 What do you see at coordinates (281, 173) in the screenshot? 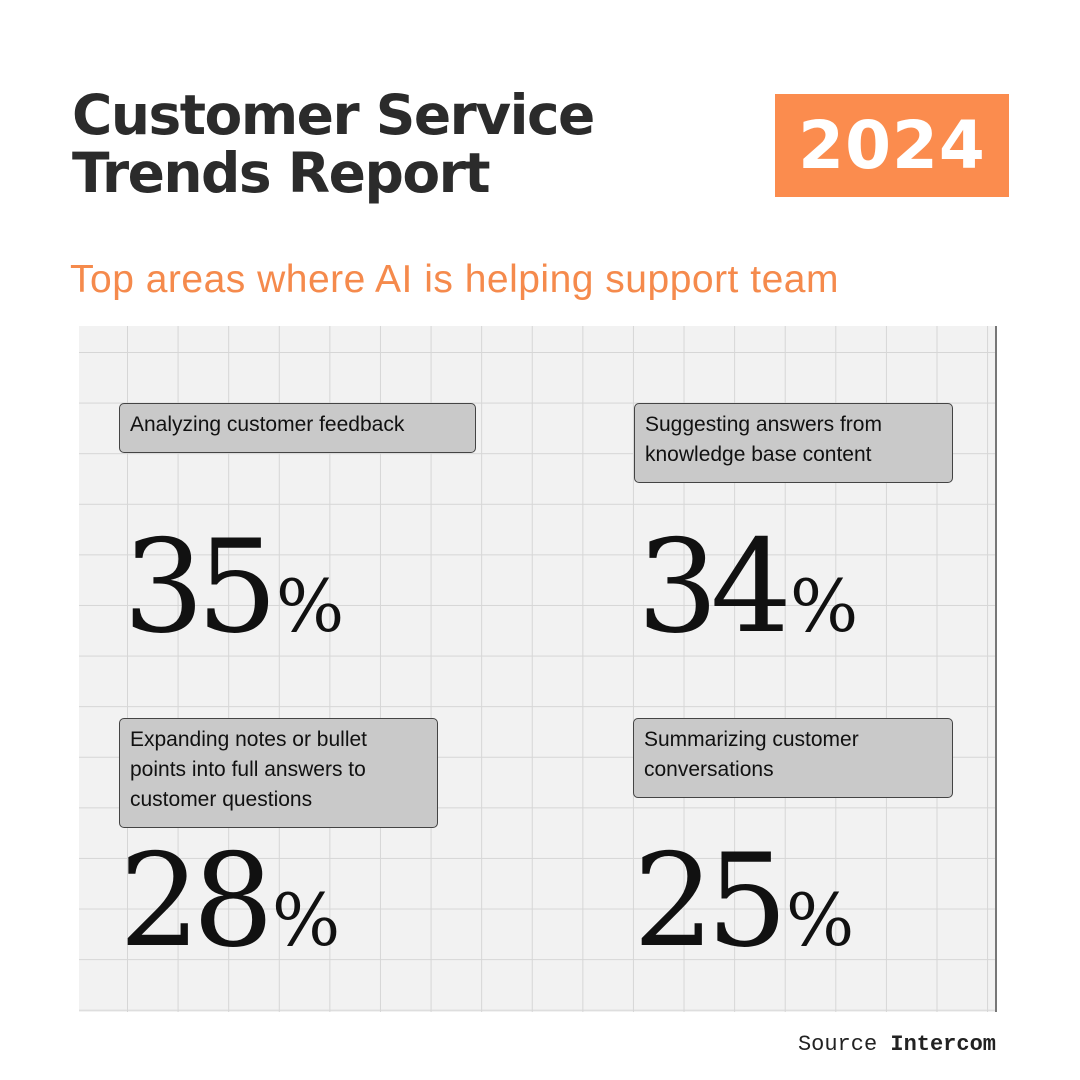
I see `title-line-2: Trends Report` at bounding box center [281, 173].